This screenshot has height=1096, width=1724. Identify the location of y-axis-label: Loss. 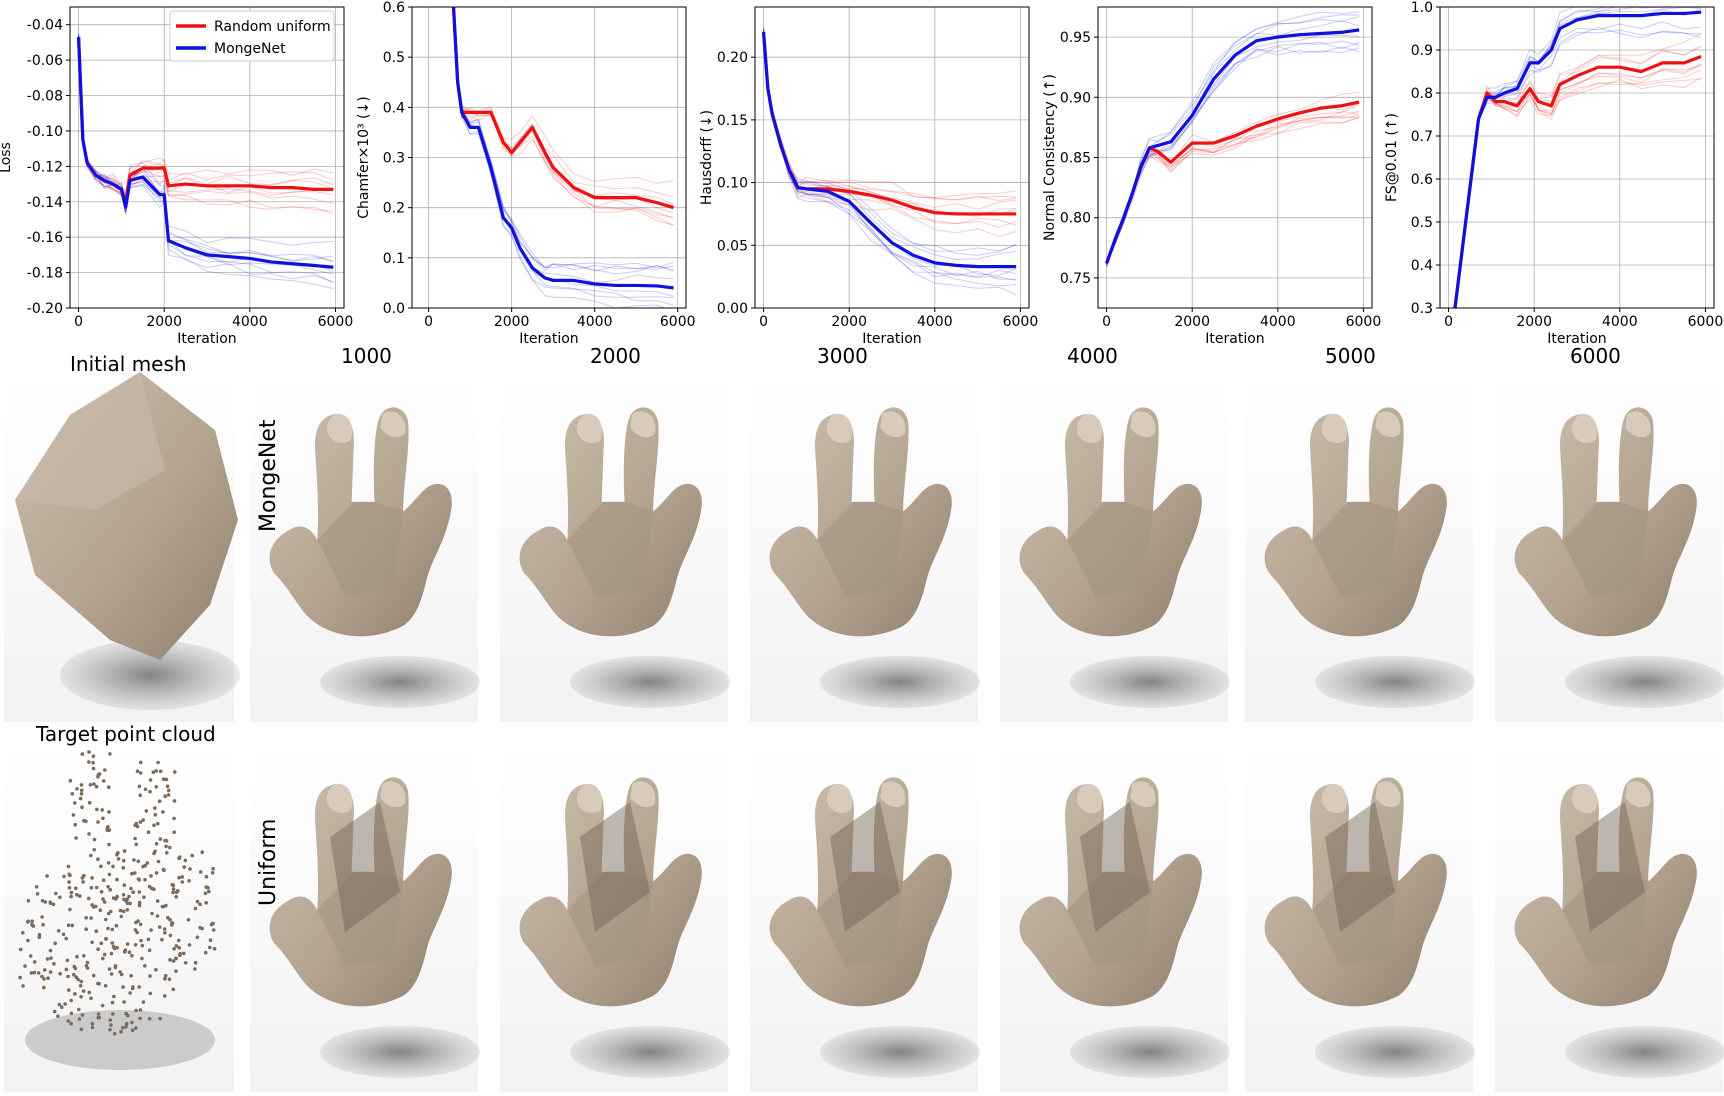
(7, 157).